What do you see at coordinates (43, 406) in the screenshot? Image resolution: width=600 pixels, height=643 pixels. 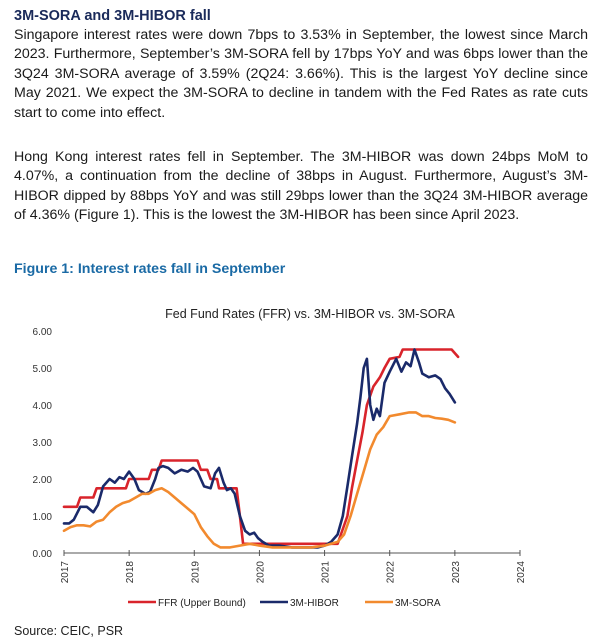 I see `y-tick-label: 4.00` at bounding box center [43, 406].